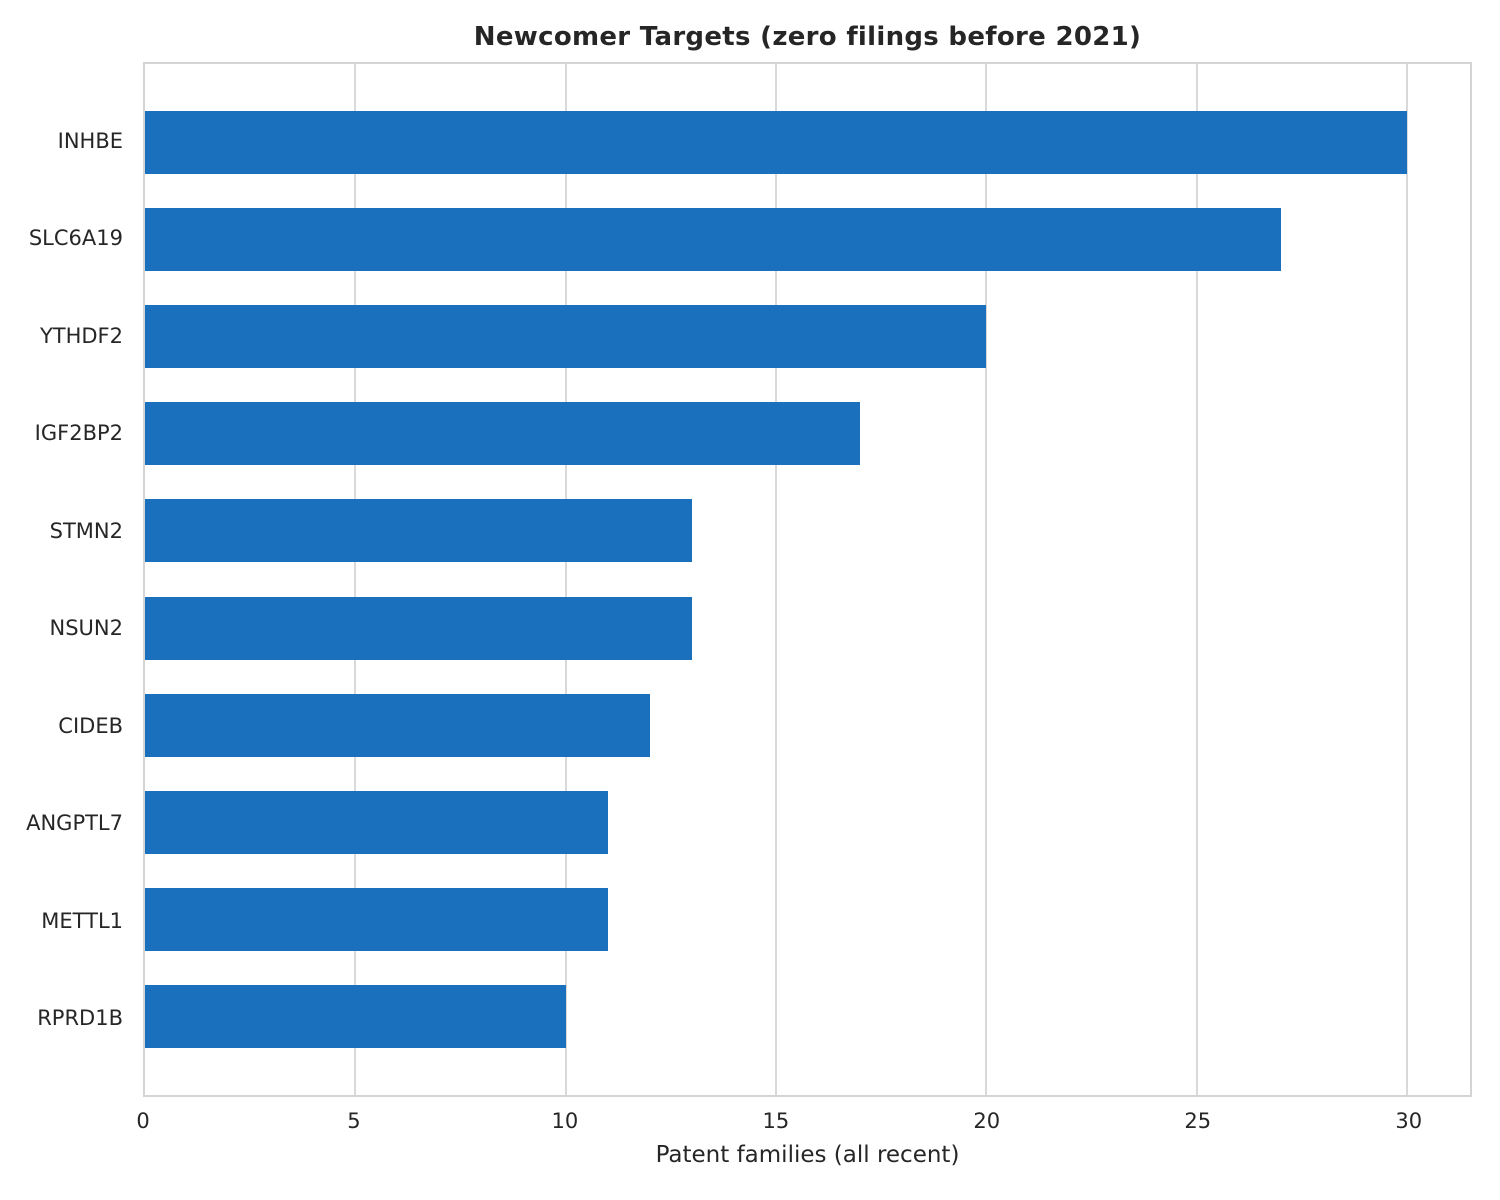 This screenshot has width=1500, height=1200. I want to click on bar-INHBE, so click(776, 142).